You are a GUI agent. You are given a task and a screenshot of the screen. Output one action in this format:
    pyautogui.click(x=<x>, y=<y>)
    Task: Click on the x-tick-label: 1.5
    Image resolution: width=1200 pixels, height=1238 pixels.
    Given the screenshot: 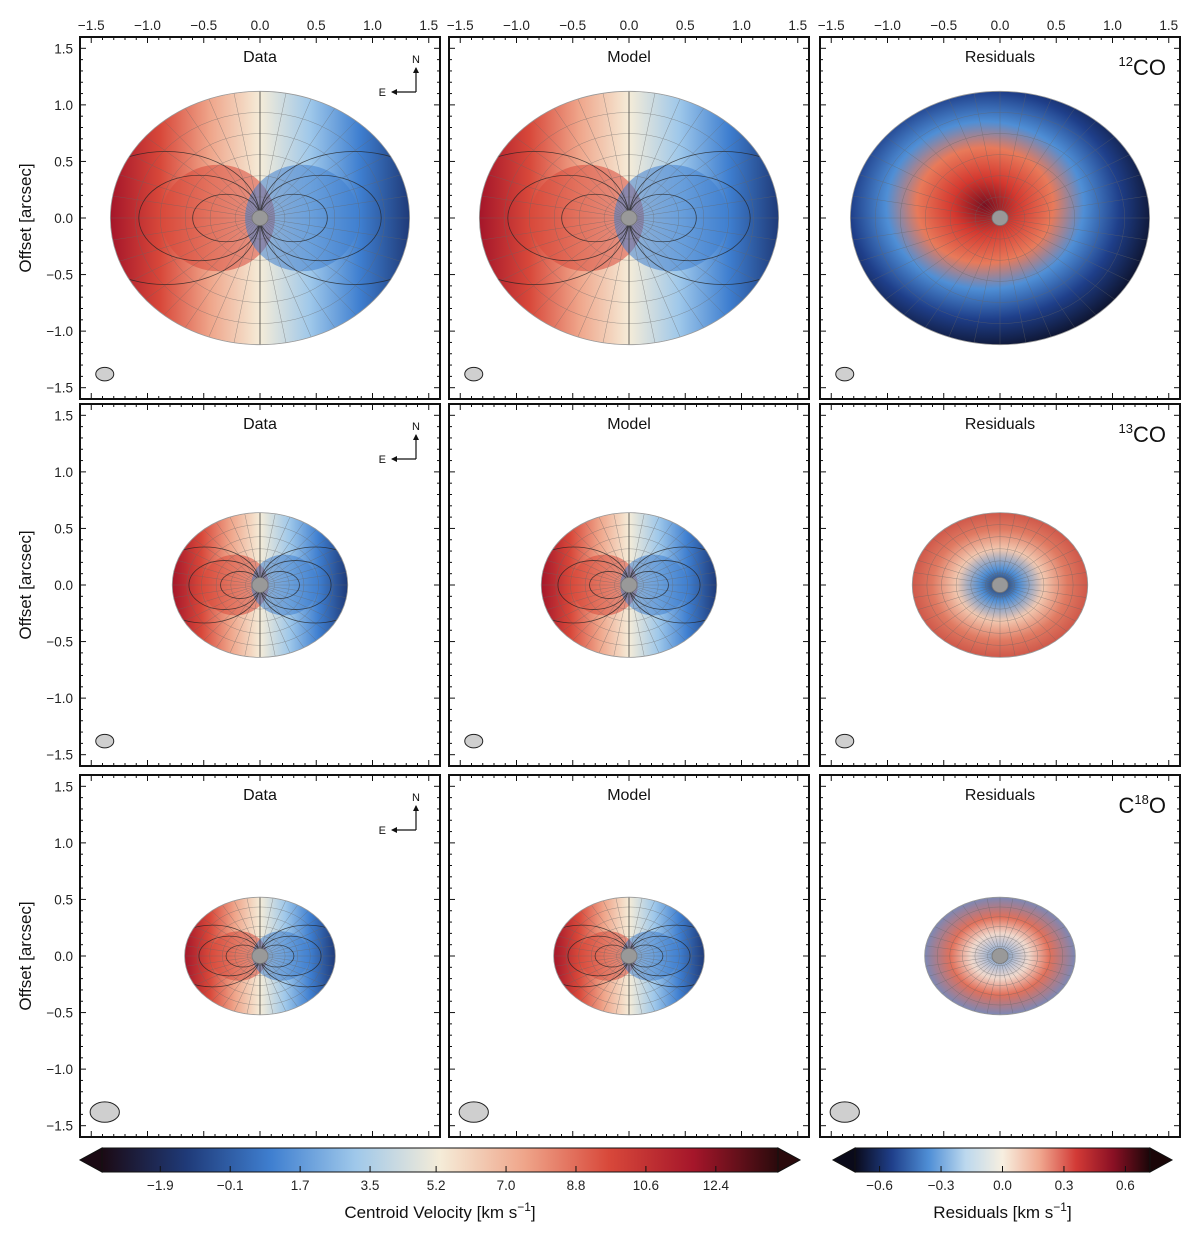 What is the action you would take?
    pyautogui.click(x=428, y=25)
    